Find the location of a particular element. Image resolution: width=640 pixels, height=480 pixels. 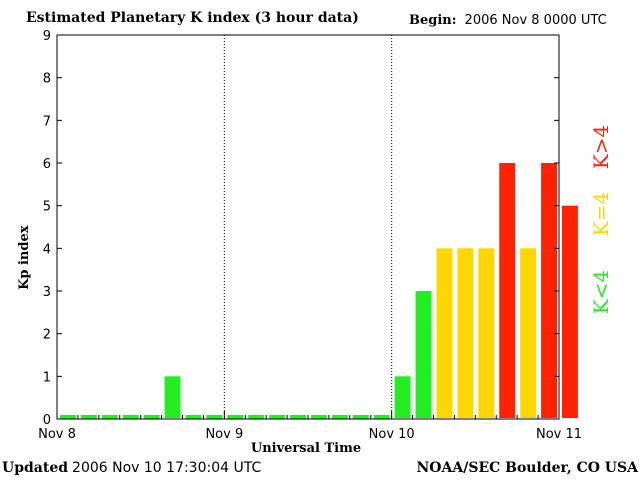

begin-info: Begin: 2006 Nov 8 0000 UTC is located at coordinates (508, 20).